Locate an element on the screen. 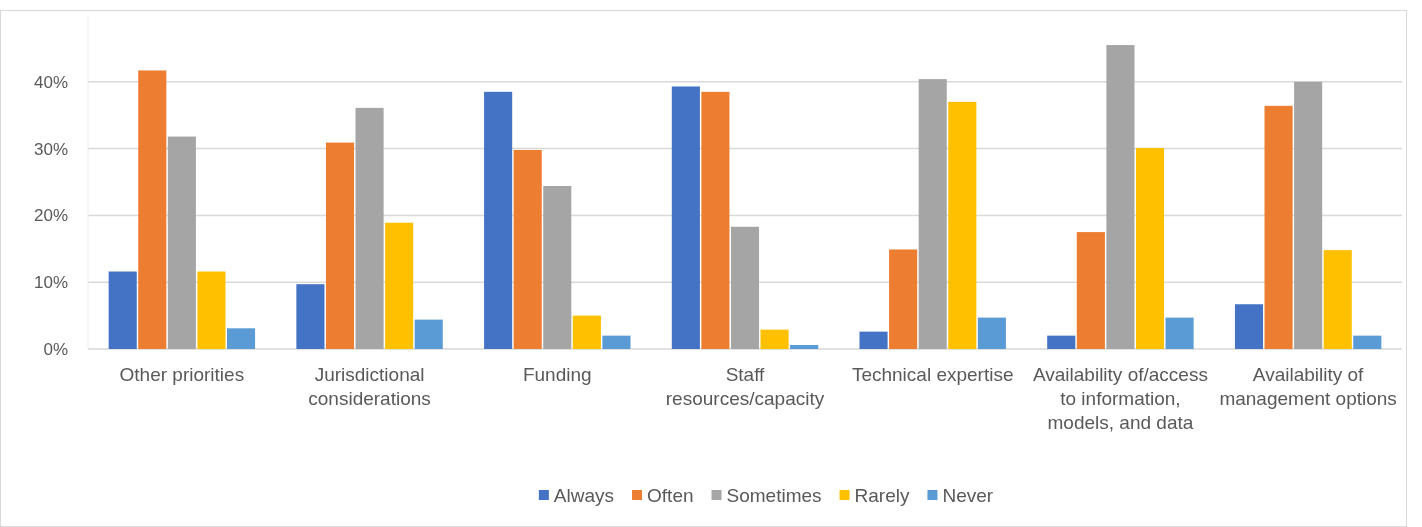 The width and height of the screenshot is (1422, 527). legend-label: Always is located at coordinates (584, 495).